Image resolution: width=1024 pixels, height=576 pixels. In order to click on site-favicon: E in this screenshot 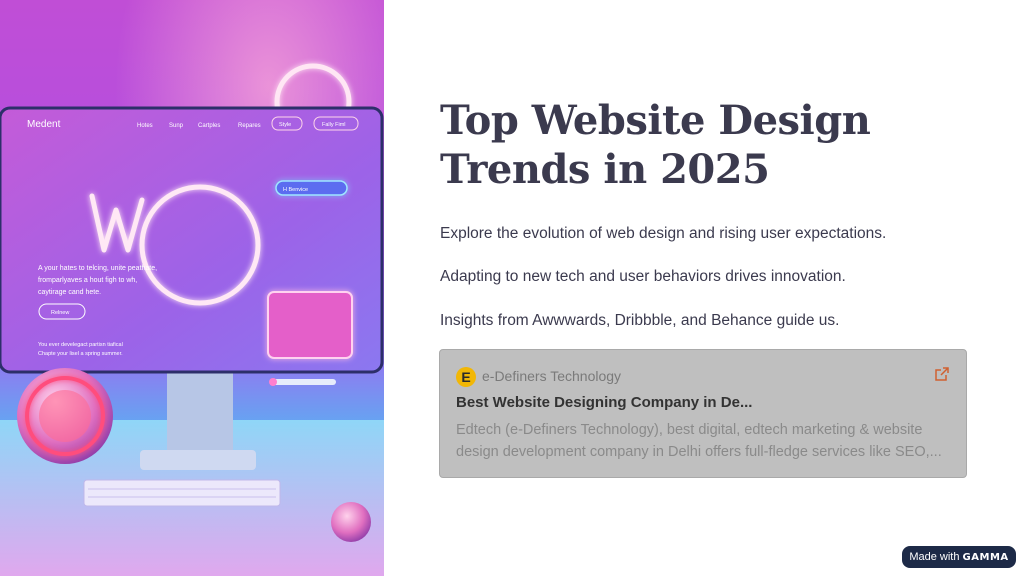, I will do `click(466, 377)`.